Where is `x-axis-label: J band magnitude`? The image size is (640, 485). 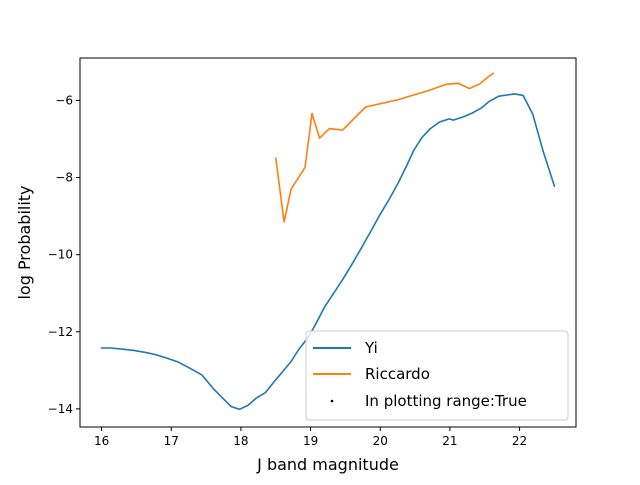
x-axis-label: J band magnitude is located at coordinates (327, 464).